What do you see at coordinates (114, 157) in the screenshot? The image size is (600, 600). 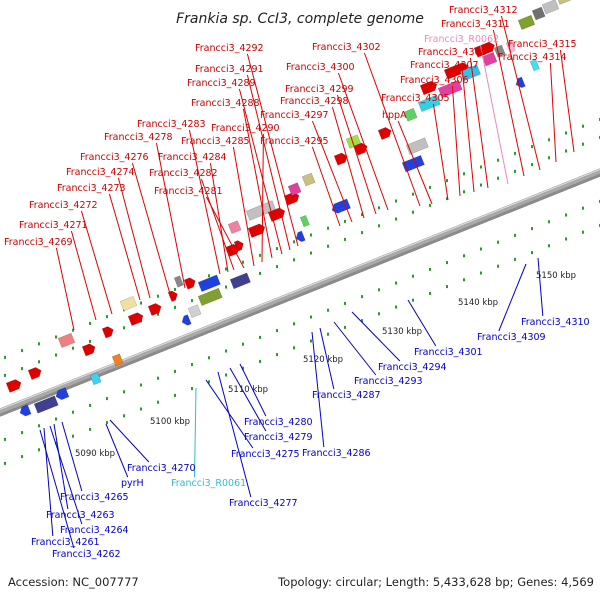 I see `forward-gene-label: Francci3_4276` at bounding box center [114, 157].